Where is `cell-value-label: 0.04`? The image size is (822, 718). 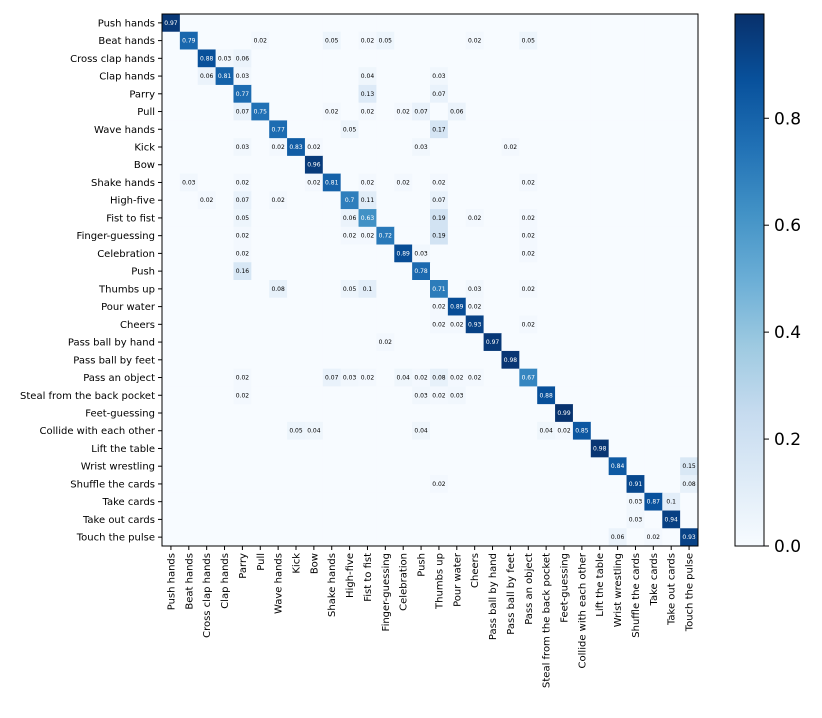 cell-value-label: 0.04 is located at coordinates (421, 431).